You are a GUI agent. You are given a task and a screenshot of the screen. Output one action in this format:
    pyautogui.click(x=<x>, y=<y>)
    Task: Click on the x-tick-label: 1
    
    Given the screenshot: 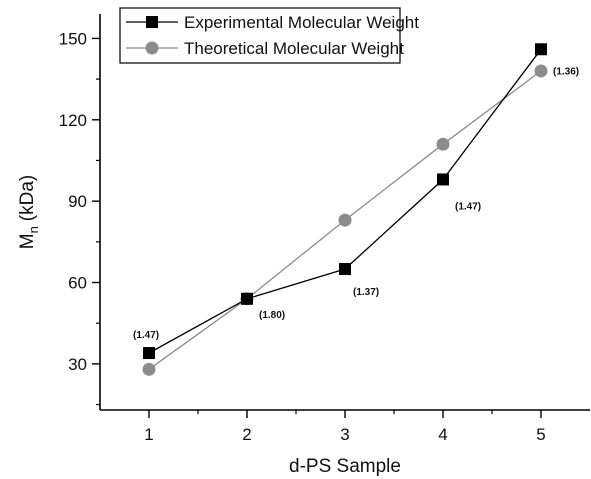 What is the action you would take?
    pyautogui.click(x=148, y=434)
    